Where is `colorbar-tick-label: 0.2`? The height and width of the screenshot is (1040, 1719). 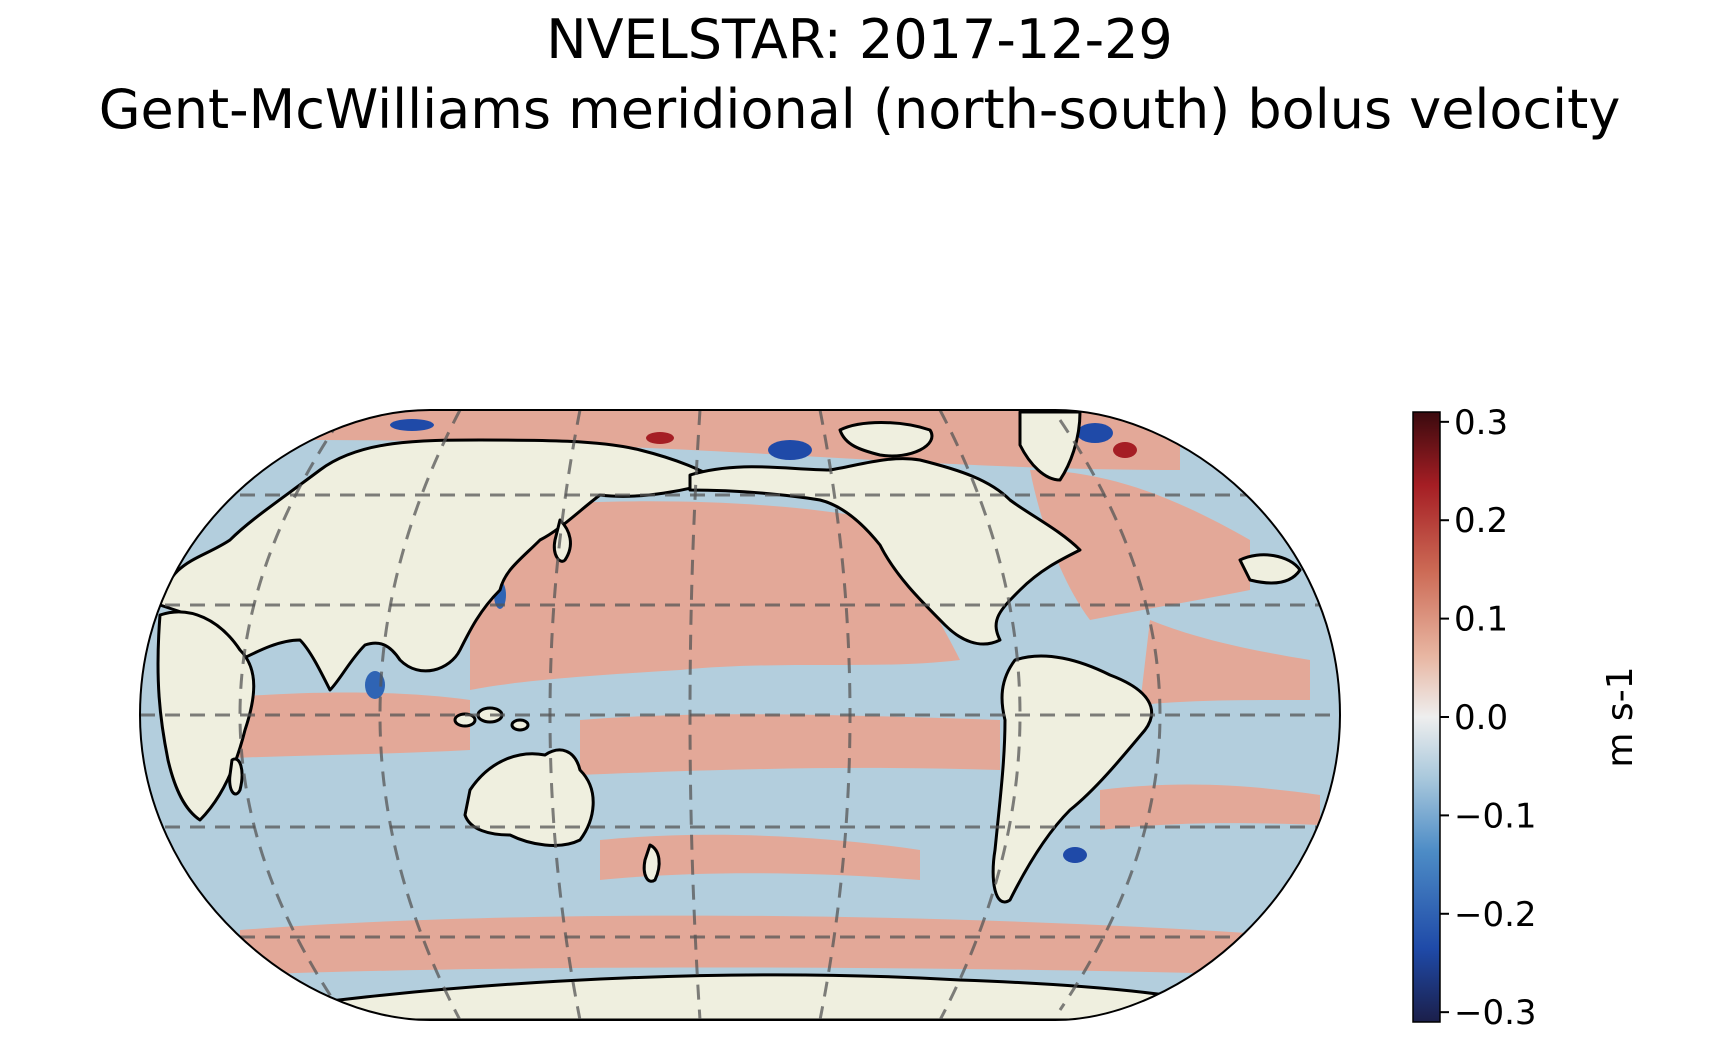
colorbar-tick-label: 0.2 is located at coordinates (1481, 521).